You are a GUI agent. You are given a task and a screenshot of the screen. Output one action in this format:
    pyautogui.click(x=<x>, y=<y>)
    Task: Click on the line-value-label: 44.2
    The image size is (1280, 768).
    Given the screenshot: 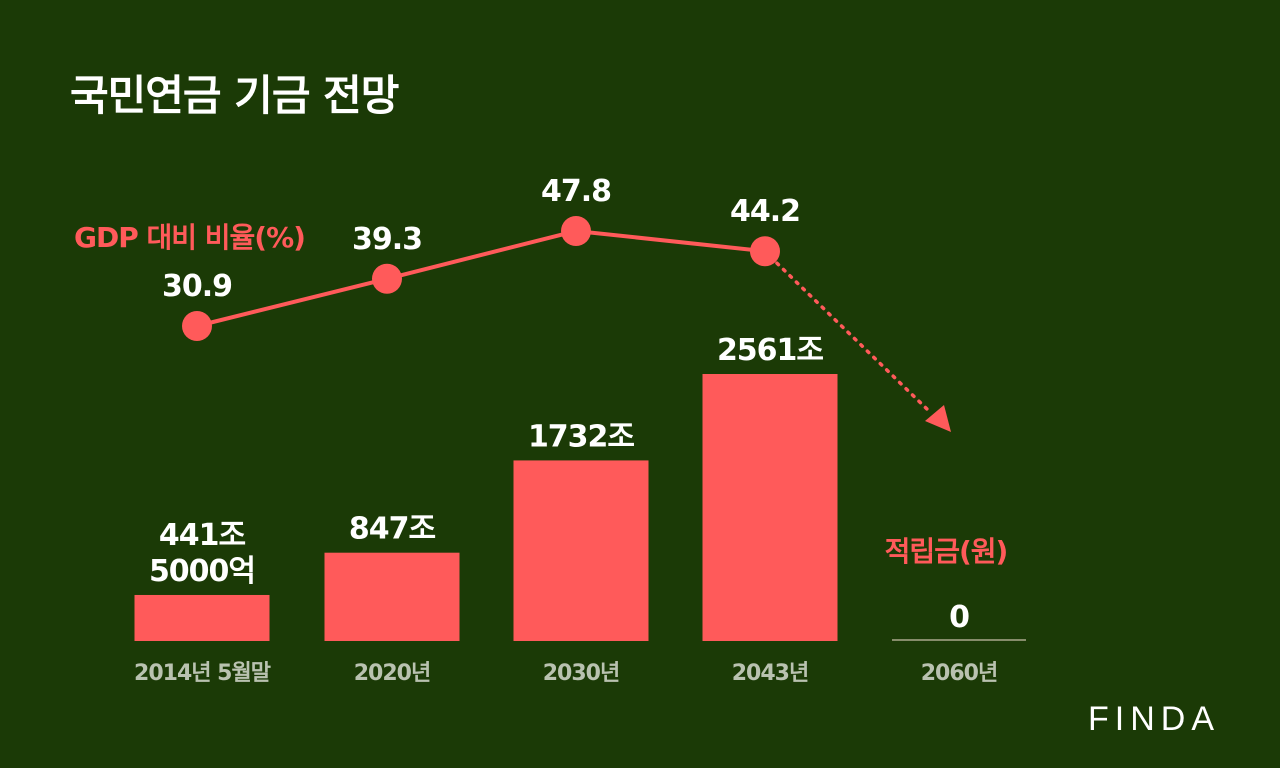 What is the action you would take?
    pyautogui.click(x=765, y=211)
    